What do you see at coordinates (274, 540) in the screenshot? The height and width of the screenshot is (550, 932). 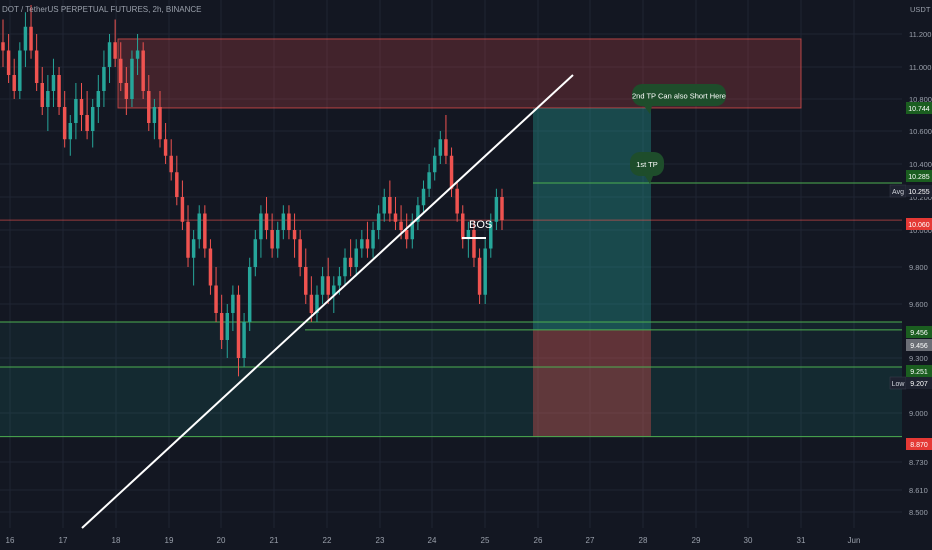 I see `time-tick-label: 21` at bounding box center [274, 540].